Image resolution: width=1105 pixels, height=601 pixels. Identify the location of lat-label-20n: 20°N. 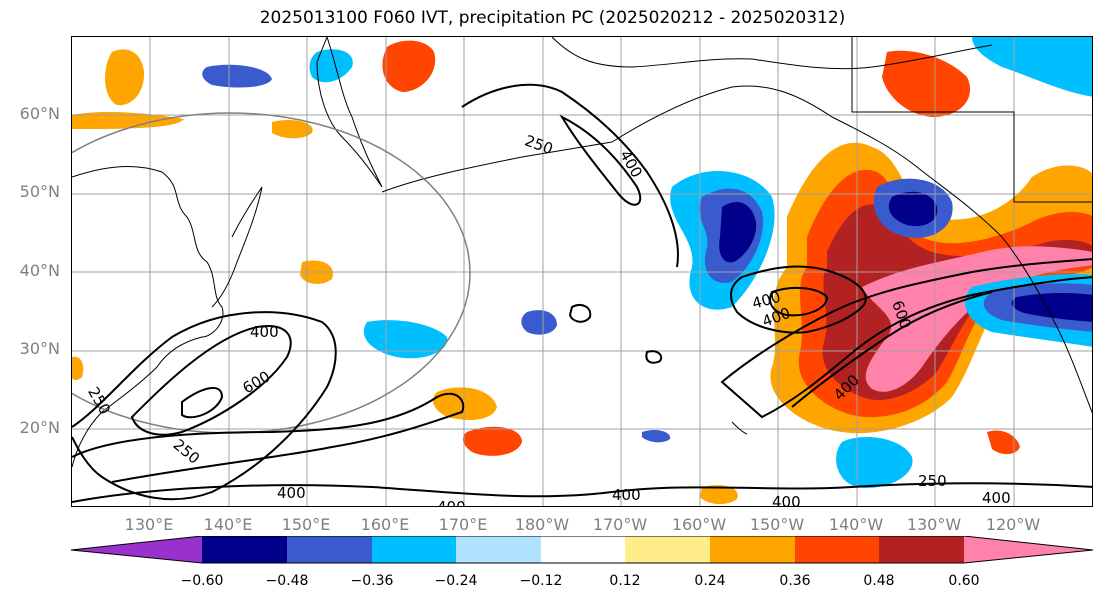
(39, 427).